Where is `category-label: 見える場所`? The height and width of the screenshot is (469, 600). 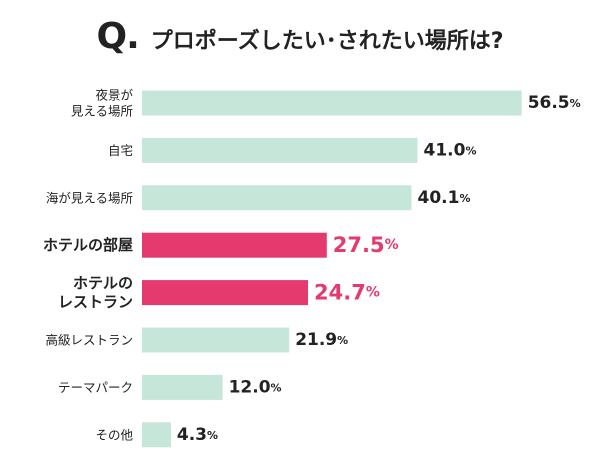 category-label: 見える場所 is located at coordinates (102, 111).